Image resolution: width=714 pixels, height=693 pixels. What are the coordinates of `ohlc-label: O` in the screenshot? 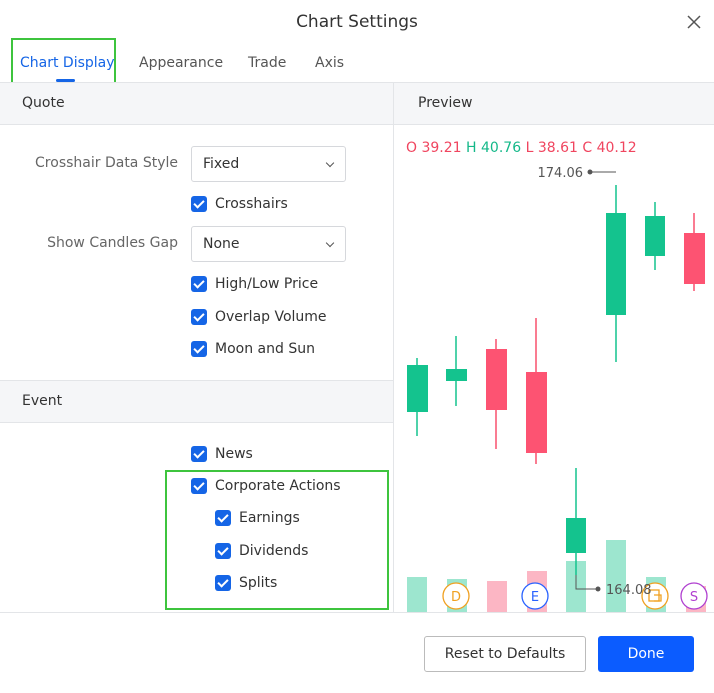 It's located at (412, 148).